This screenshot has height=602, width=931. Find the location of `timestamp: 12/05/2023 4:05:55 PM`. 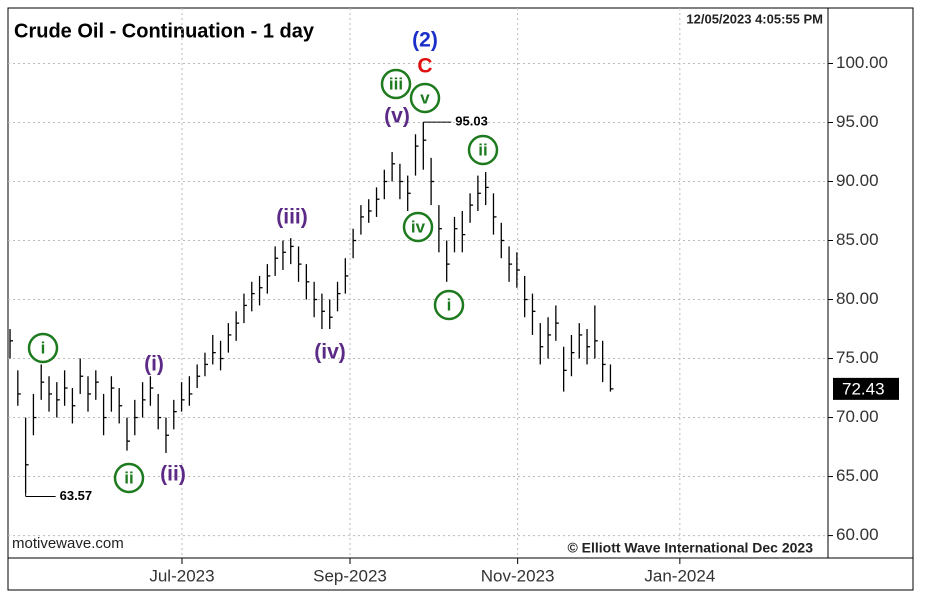

timestamp: 12/05/2023 4:05:55 PM is located at coordinates (754, 18).